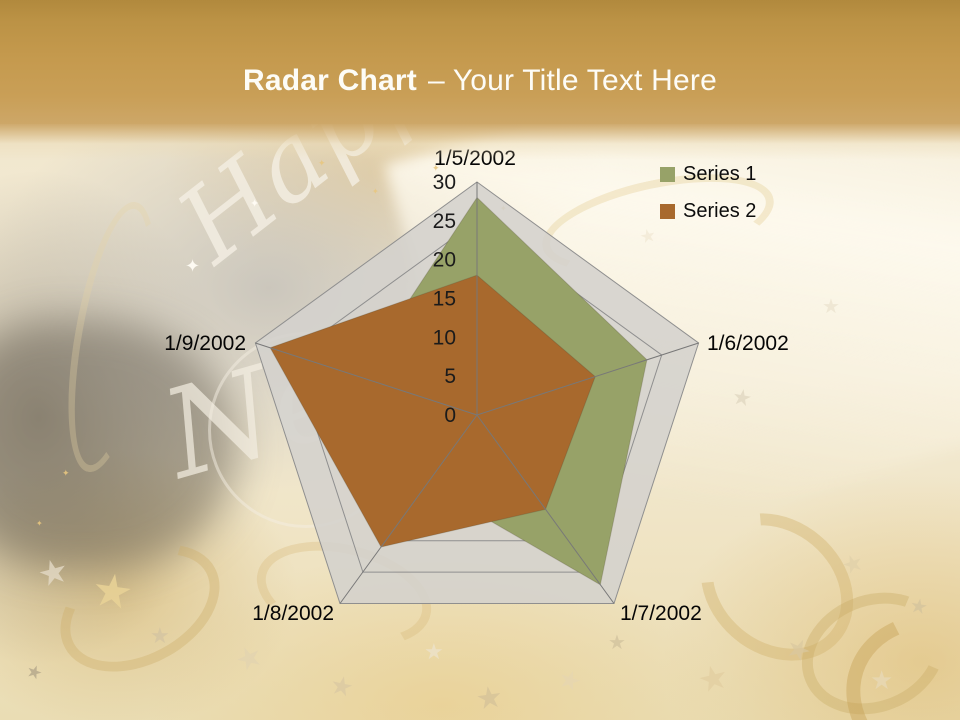 Image resolution: width=960 pixels, height=720 pixels. I want to click on series-2-swatch-icon, so click(667, 211).